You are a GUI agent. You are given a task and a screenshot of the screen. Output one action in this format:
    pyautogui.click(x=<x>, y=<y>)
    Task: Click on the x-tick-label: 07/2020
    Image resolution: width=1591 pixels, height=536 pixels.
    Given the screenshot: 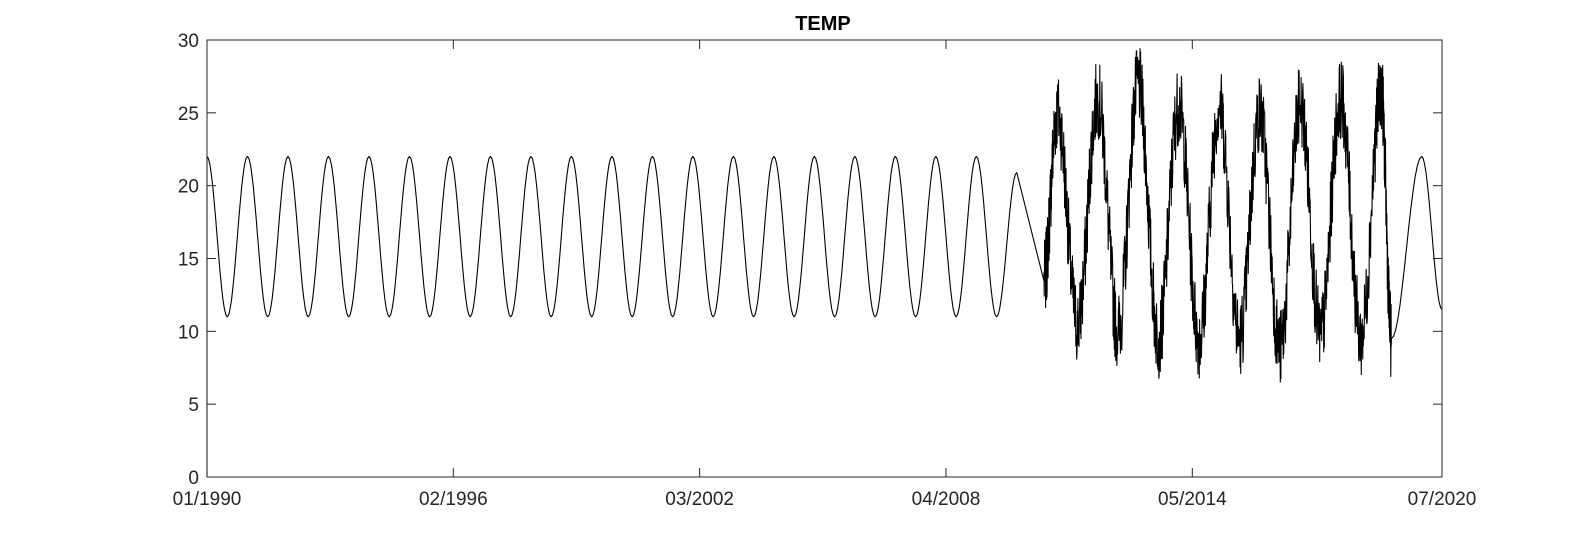 What is the action you would take?
    pyautogui.click(x=1442, y=499)
    